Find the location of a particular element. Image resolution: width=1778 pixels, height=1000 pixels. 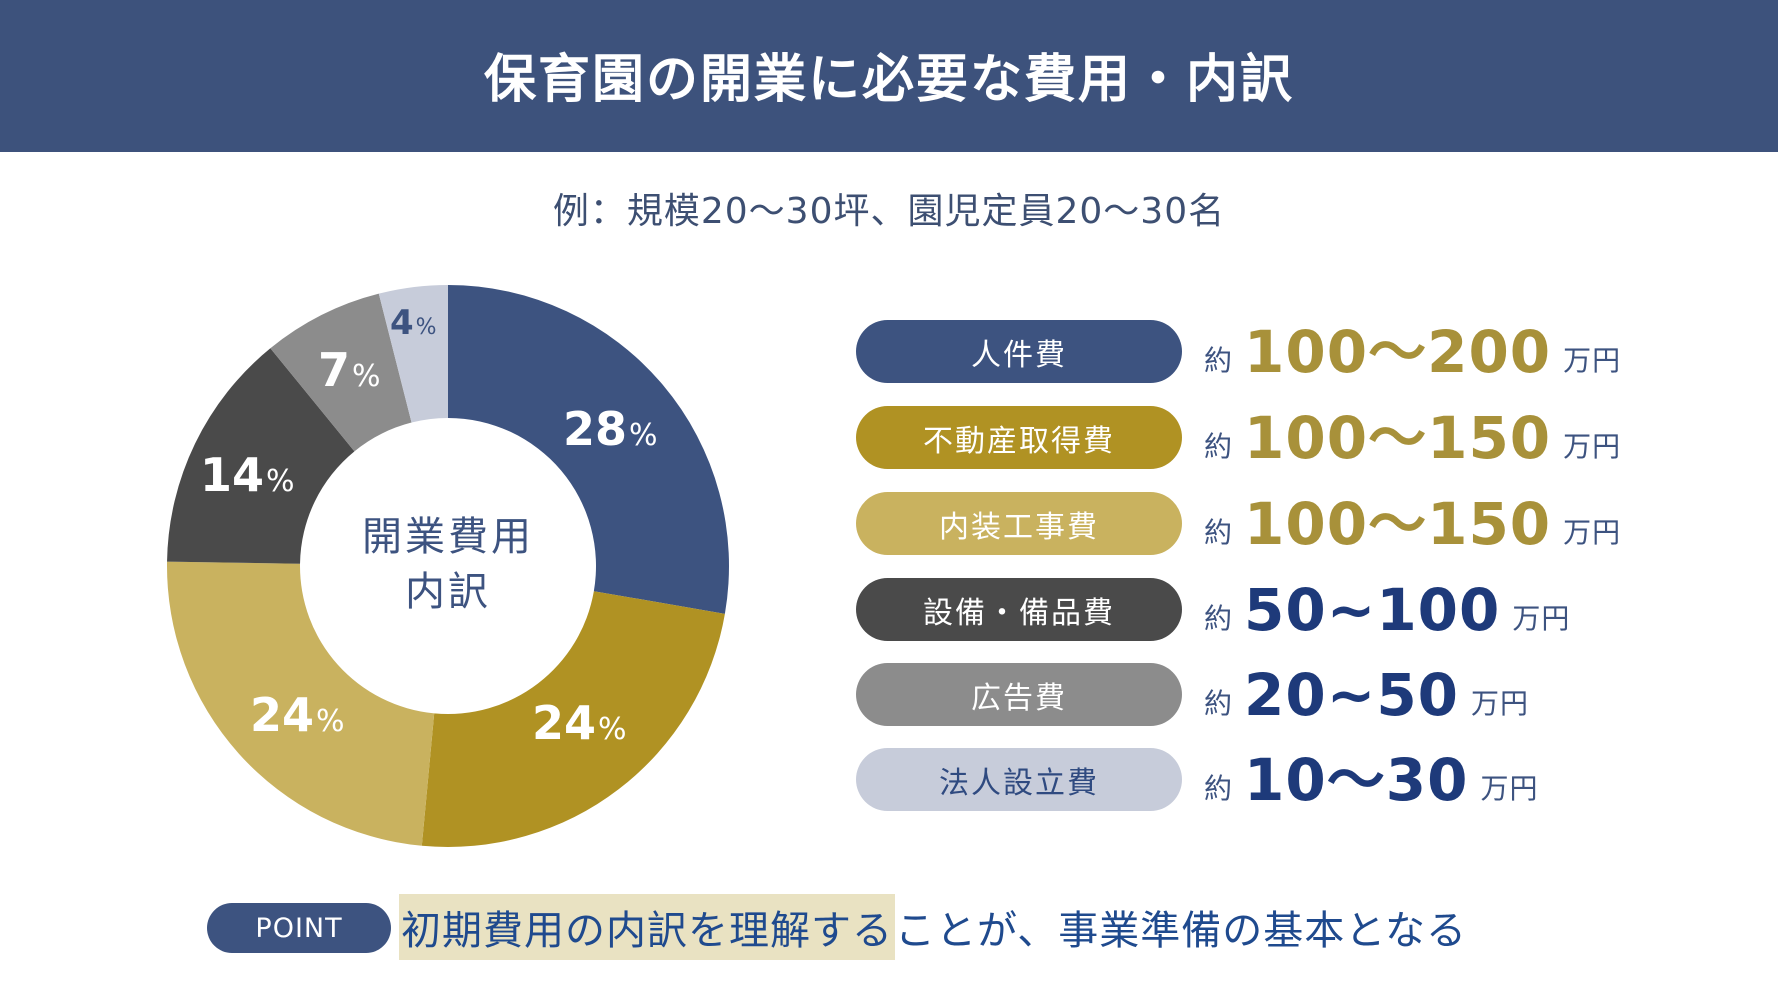

legend-pill: 内装工事費 is located at coordinates (1019, 523).